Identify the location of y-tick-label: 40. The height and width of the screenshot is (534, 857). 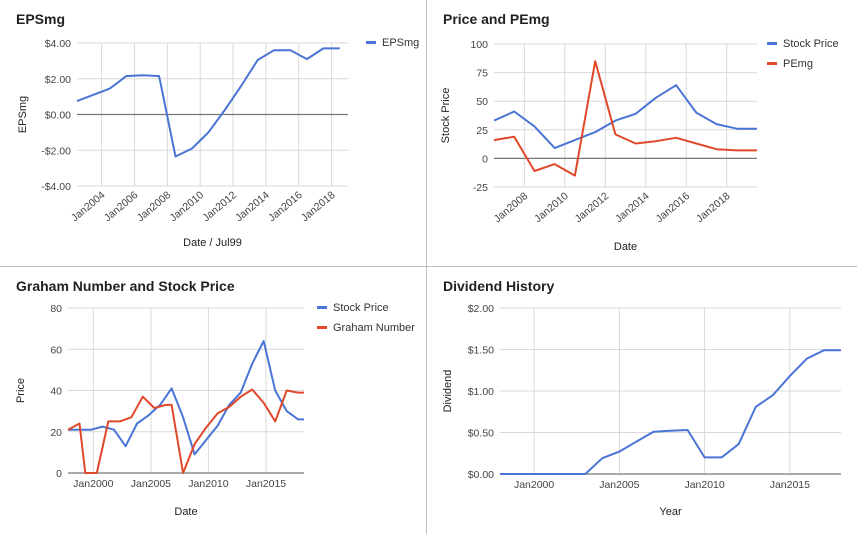
(56, 392).